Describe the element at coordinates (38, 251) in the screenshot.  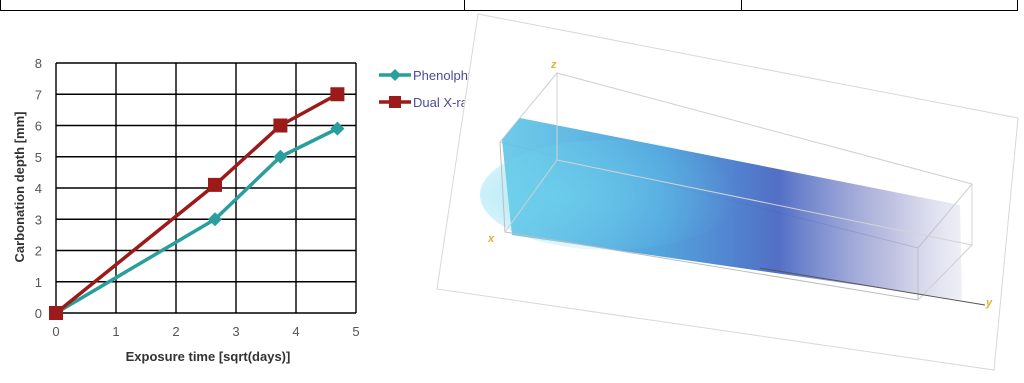
I see `y-tick-label: 2` at that location.